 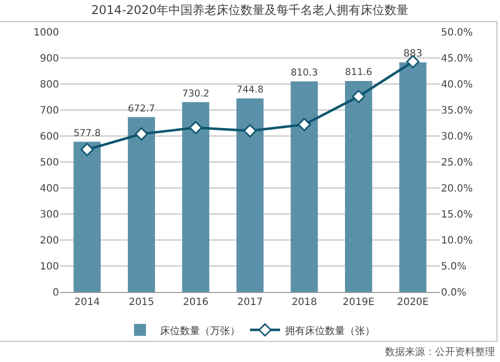 What do you see at coordinates (358, 72) in the screenshot?
I see `data-label: 811.6` at bounding box center [358, 72].